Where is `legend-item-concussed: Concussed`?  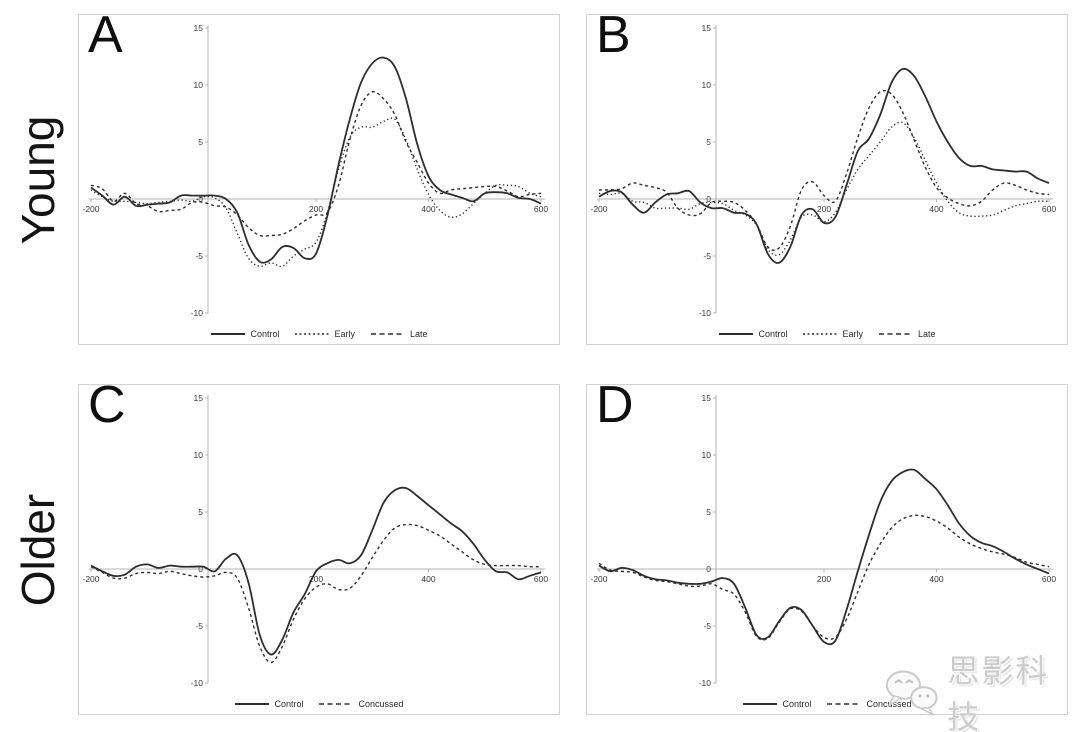
legend-item-concussed: Concussed is located at coordinates (361, 704).